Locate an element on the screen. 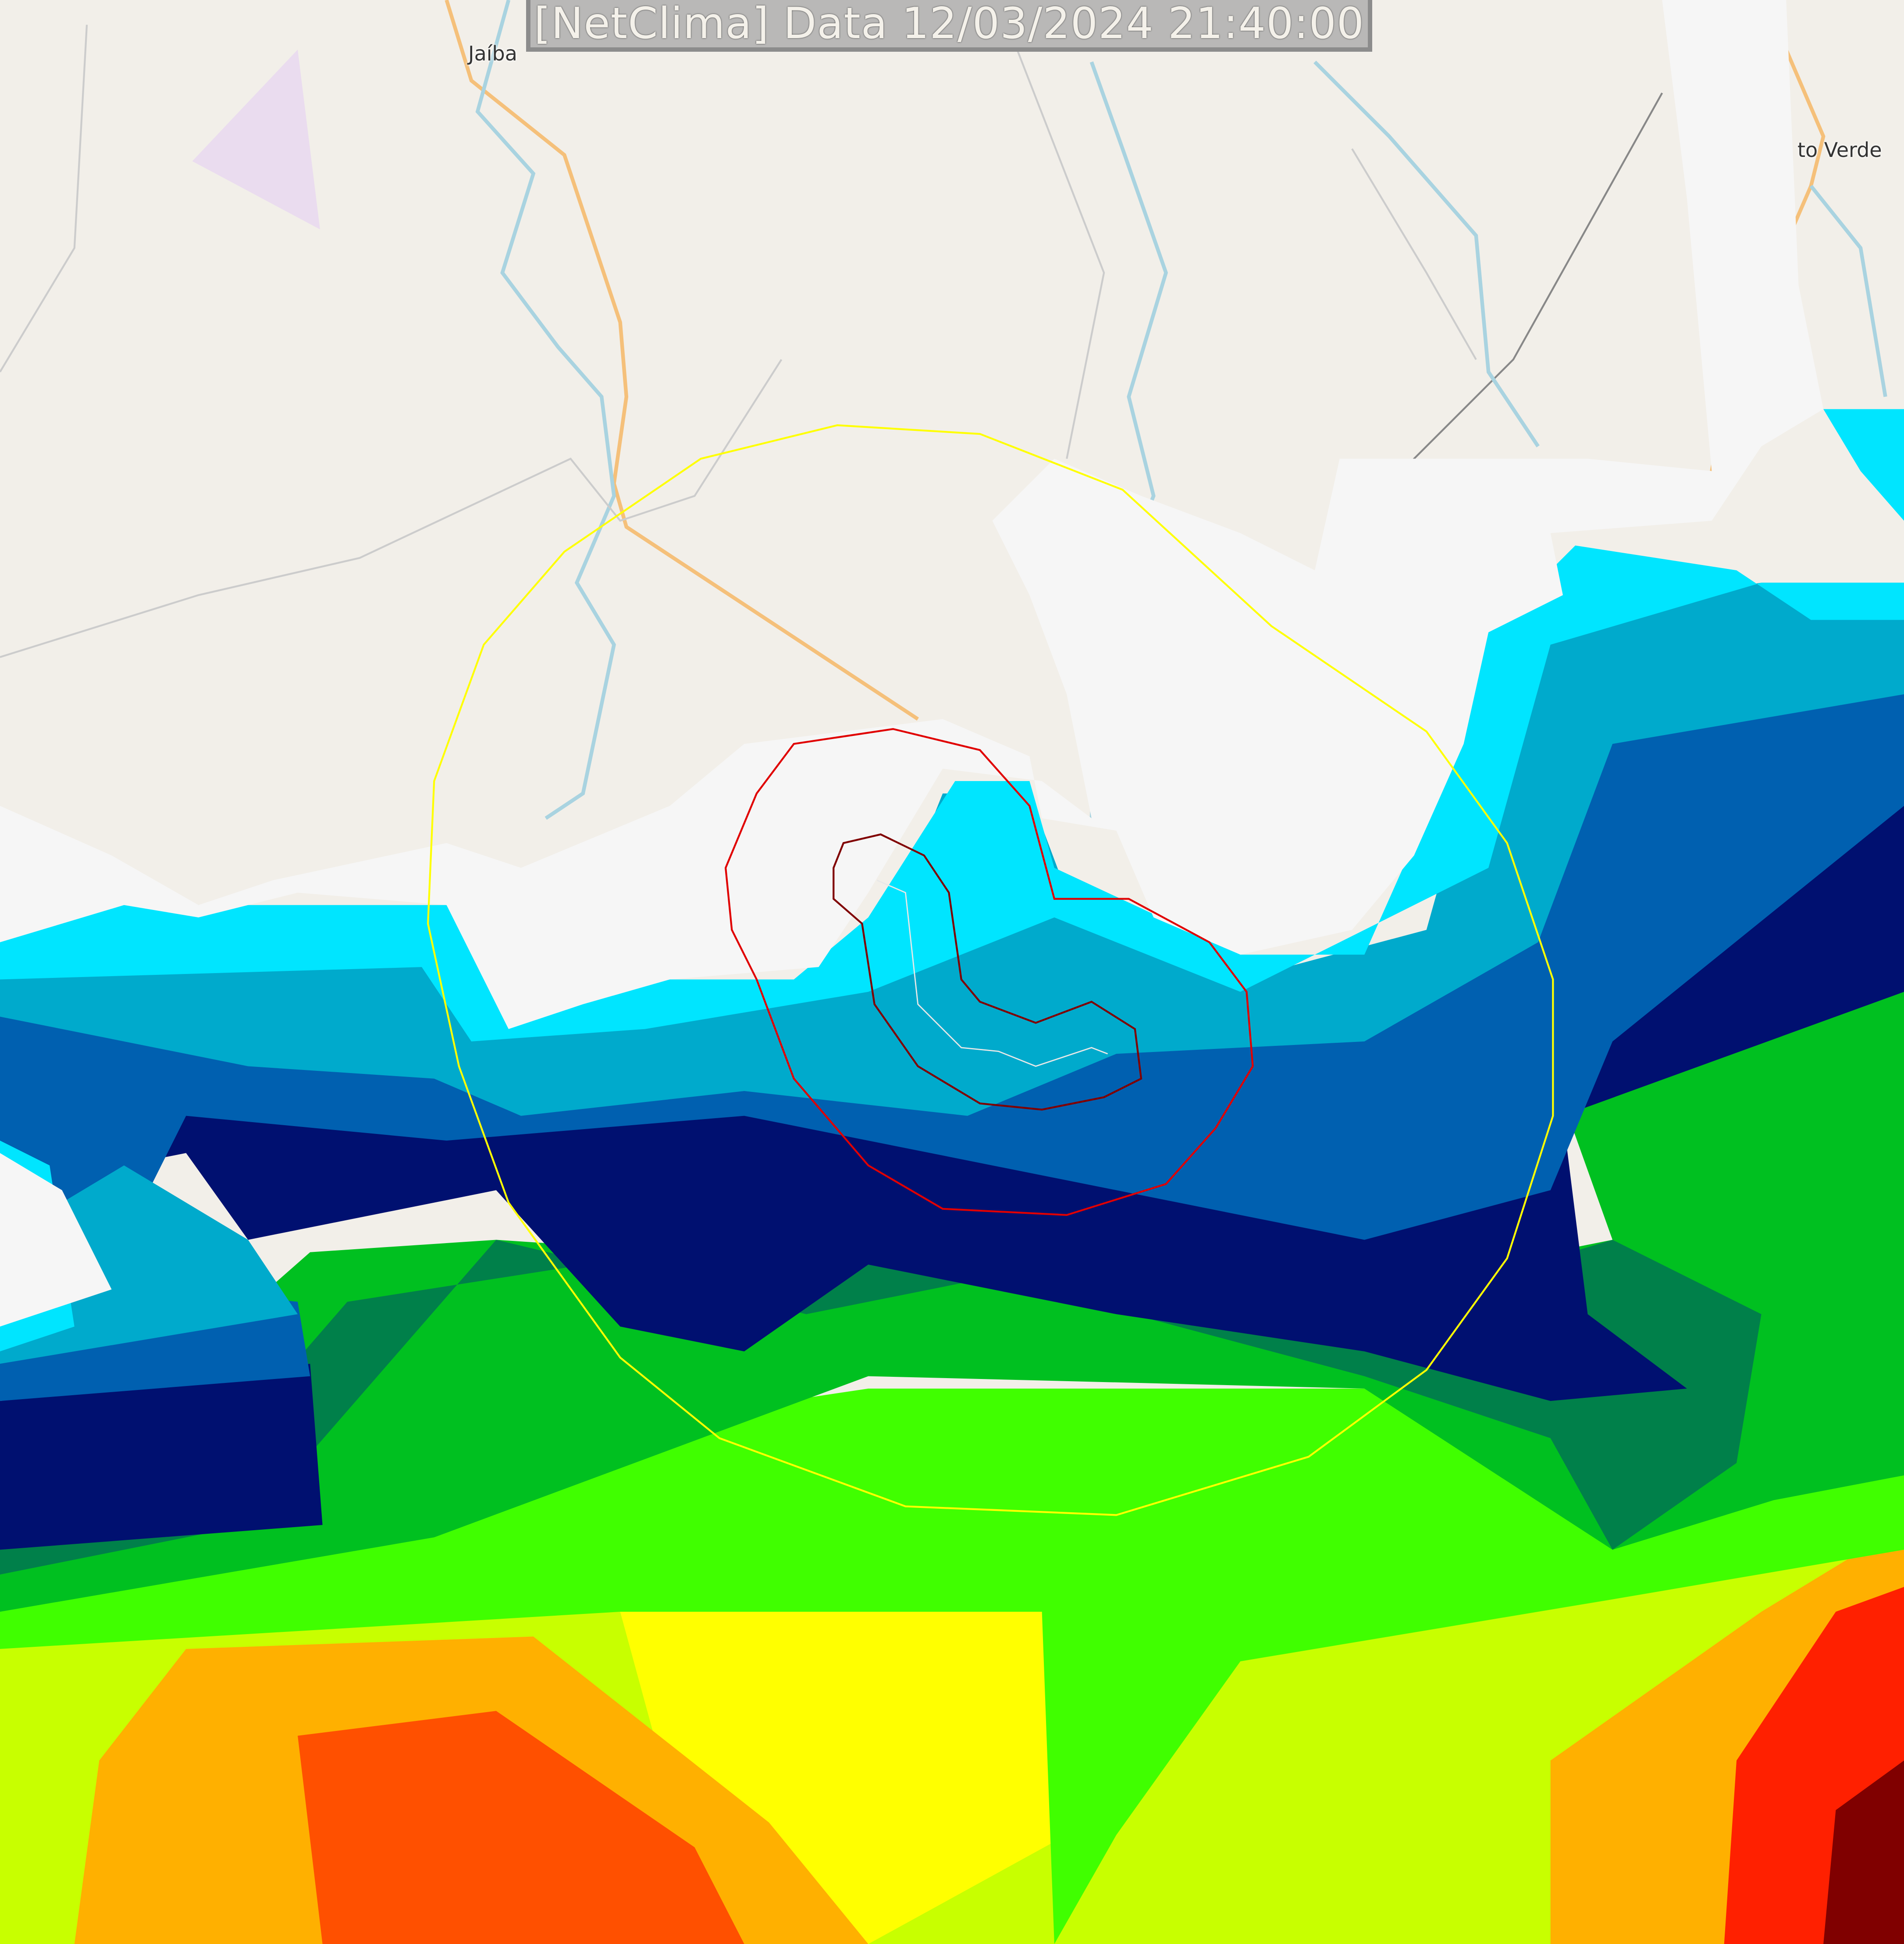  place-label-verde: to Verde is located at coordinates (1839, 150).